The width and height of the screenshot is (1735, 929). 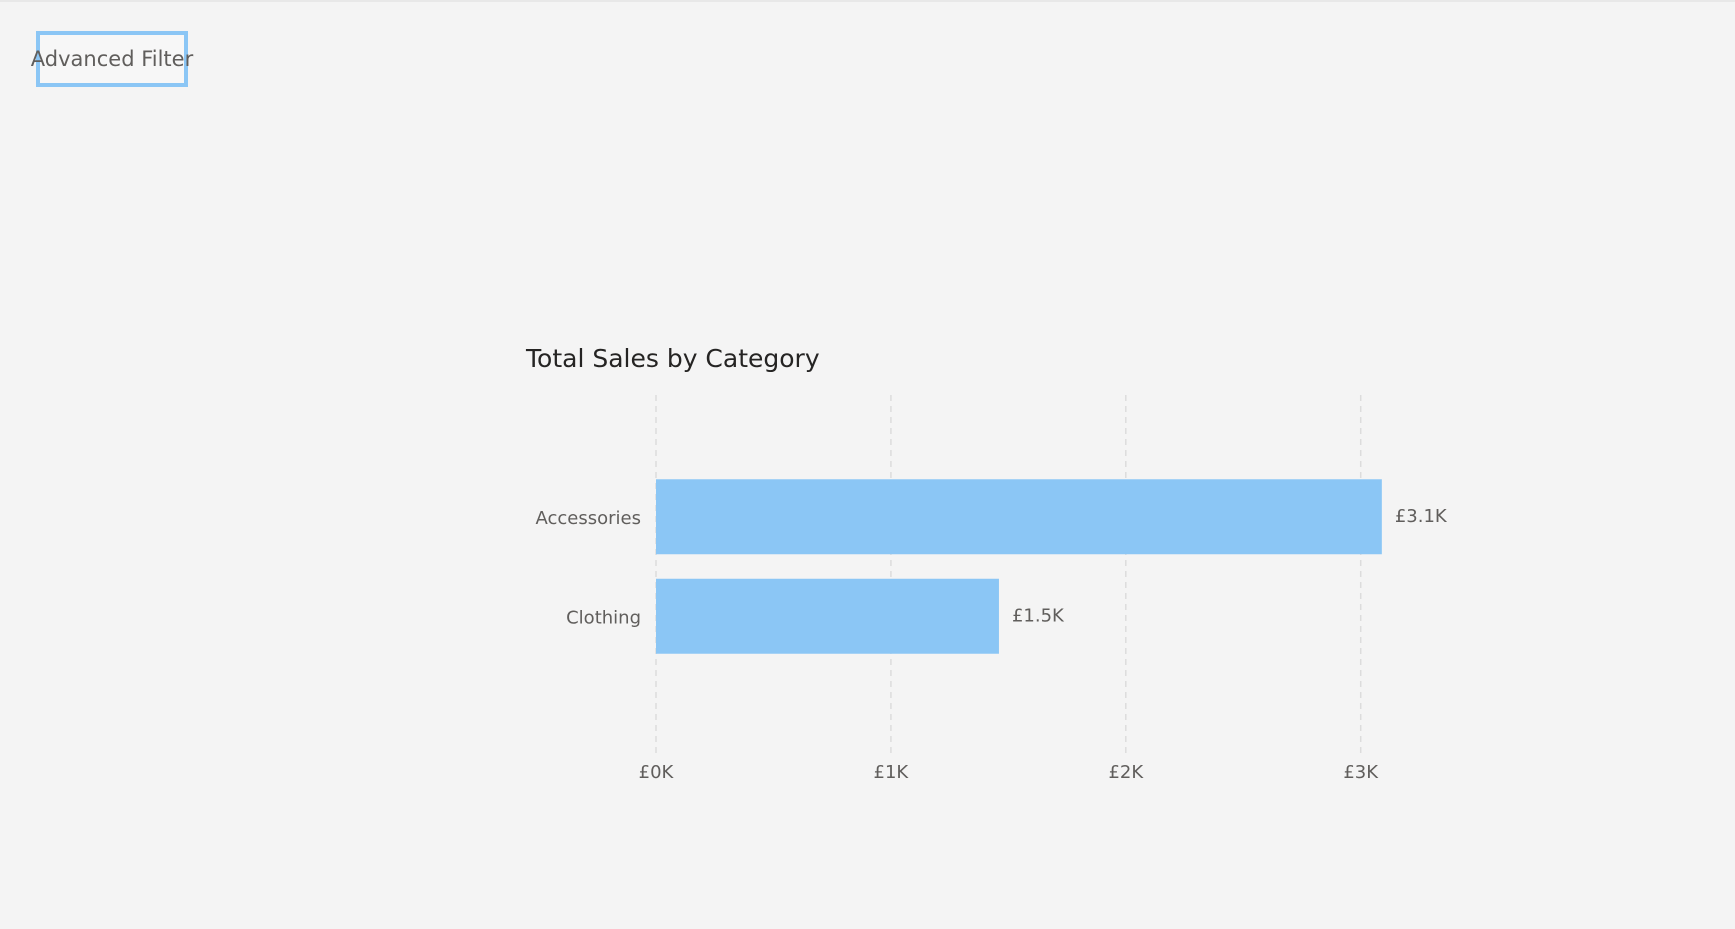 I want to click on x-tick-label: £2K, so click(x=1126, y=772).